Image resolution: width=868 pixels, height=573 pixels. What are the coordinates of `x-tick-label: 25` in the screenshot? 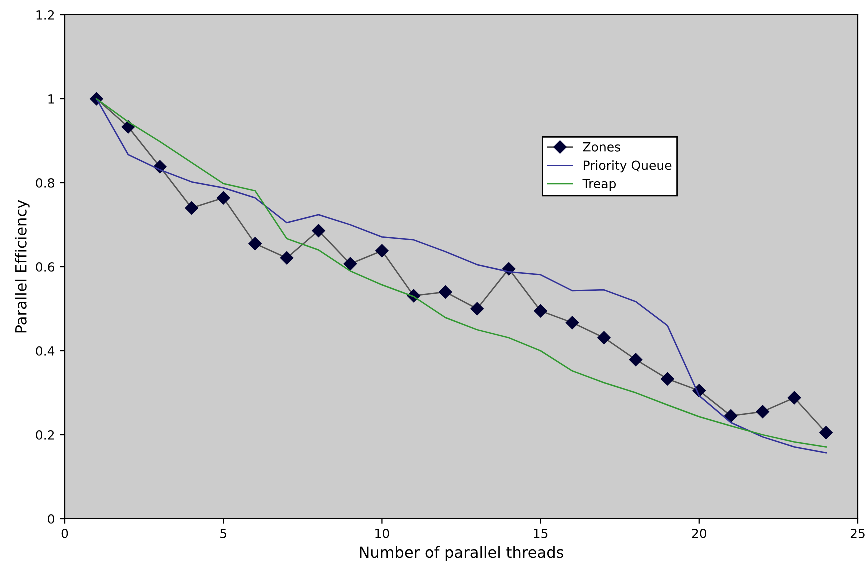 It's located at (857, 533).